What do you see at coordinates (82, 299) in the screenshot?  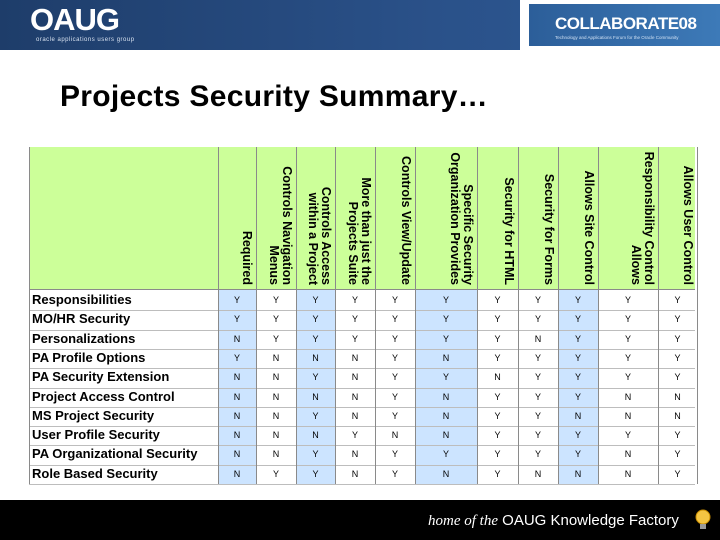 I see `row-label: Responsibilities` at bounding box center [82, 299].